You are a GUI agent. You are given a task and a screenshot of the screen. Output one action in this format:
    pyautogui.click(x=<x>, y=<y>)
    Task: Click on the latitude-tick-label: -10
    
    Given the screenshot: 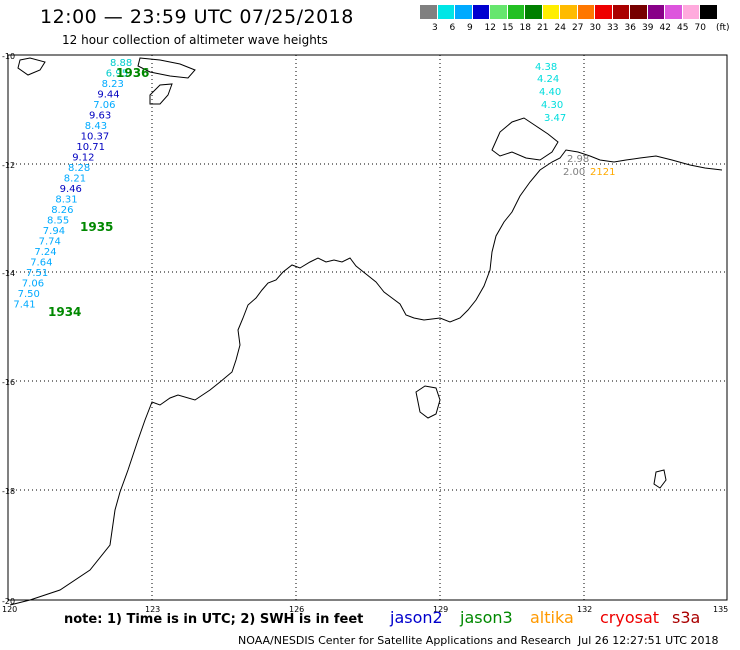 What is the action you would take?
    pyautogui.click(x=8, y=56)
    